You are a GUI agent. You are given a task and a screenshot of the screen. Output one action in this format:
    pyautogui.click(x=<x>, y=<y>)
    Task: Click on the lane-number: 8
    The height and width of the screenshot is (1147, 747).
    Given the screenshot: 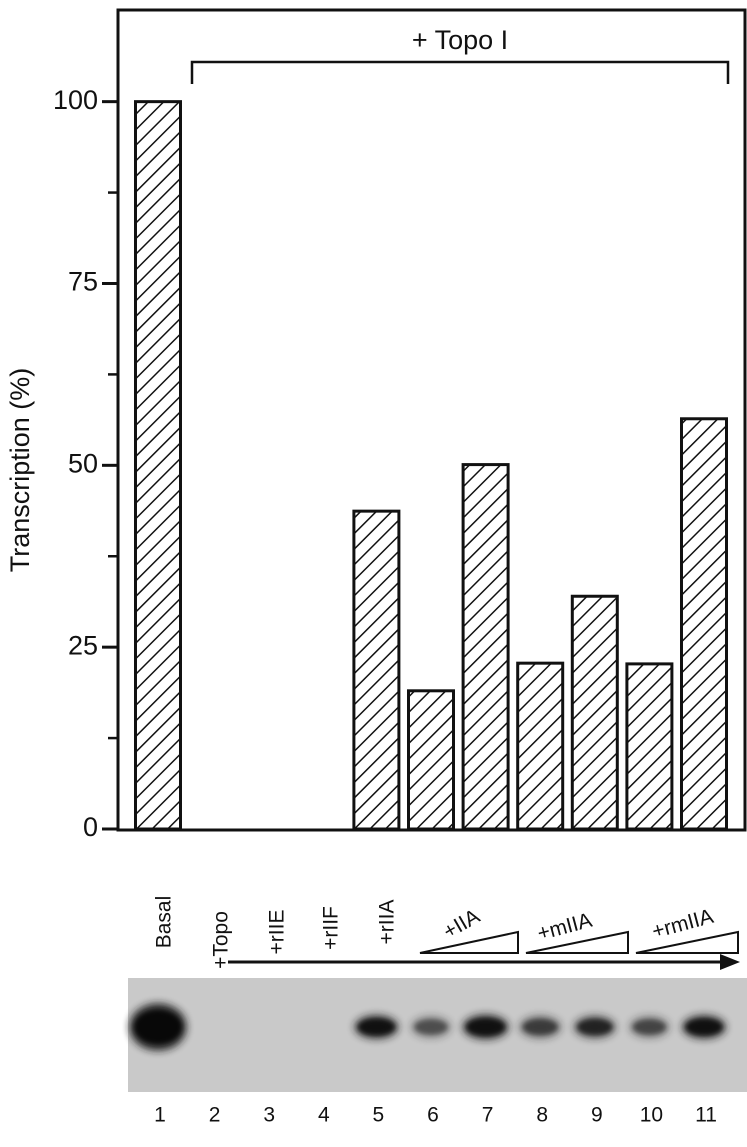 What is the action you would take?
    pyautogui.click(x=542, y=1115)
    